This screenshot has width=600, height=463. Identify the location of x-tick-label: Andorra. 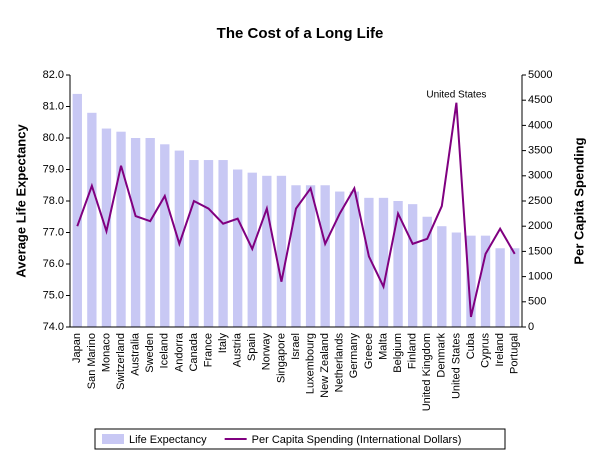
(179, 352).